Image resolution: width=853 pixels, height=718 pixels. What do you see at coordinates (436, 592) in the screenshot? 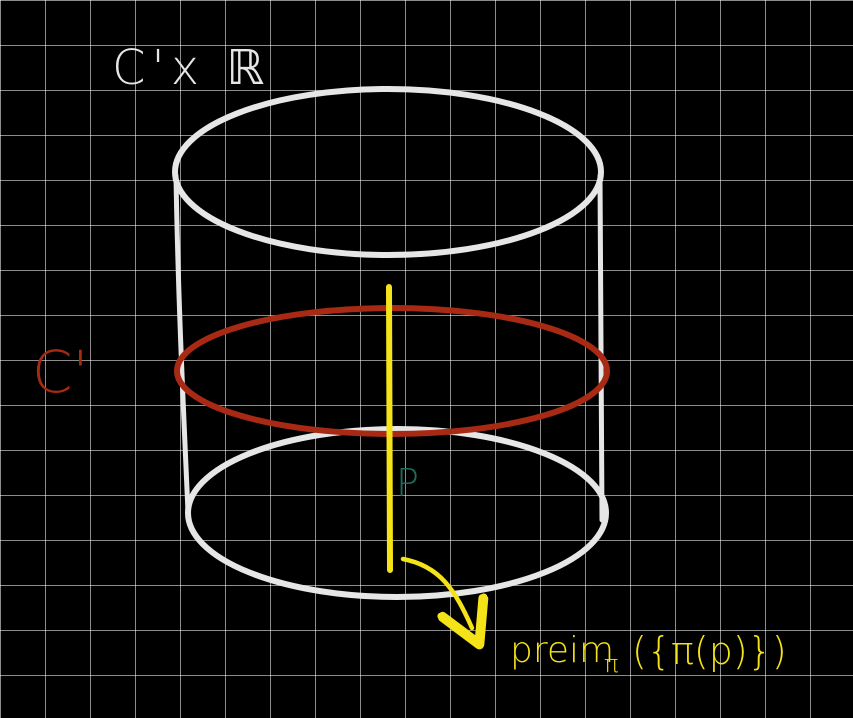
I see `annotation-arrow` at bounding box center [436, 592].